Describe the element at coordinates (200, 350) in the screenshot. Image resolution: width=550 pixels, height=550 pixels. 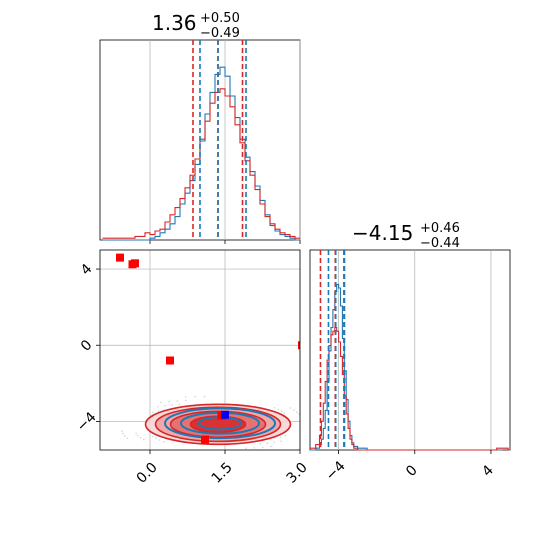
I see `joint-frame` at that location.